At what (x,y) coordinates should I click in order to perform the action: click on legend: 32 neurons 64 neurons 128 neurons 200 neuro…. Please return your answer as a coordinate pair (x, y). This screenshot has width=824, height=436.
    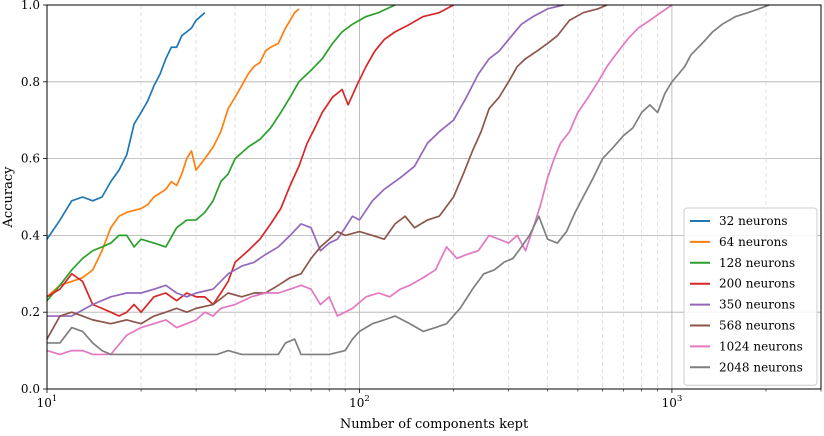
    Looking at the image, I should click on (750, 296).